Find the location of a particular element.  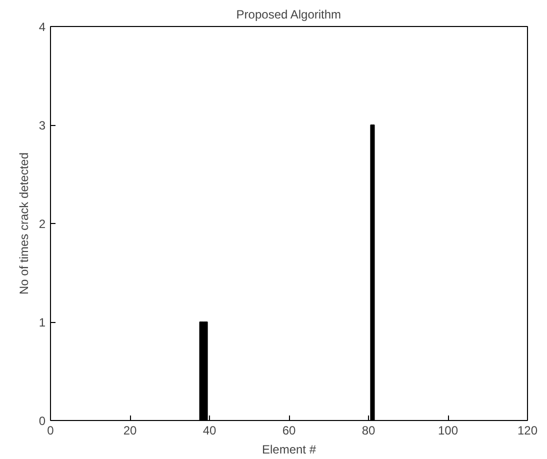

y-tick-label: 1 is located at coordinates (42, 323).